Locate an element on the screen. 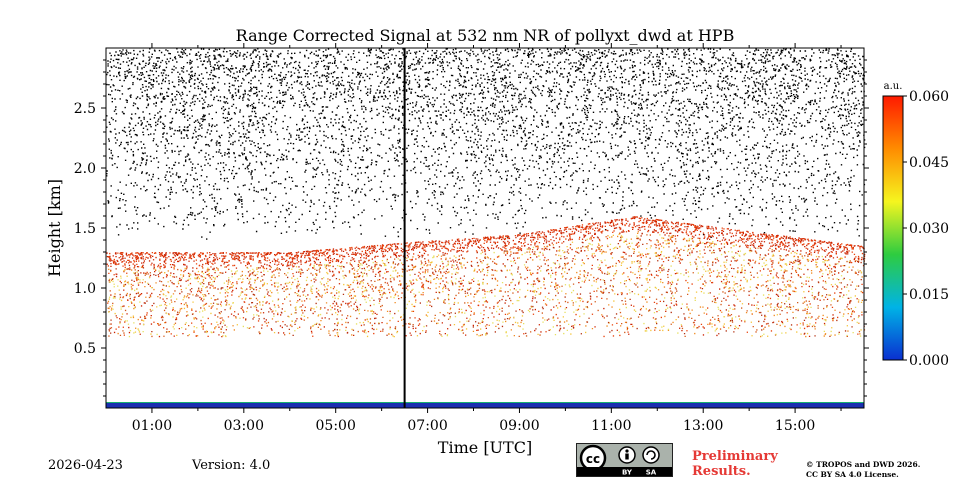 The width and height of the screenshot is (960, 480). preliminary-line-2: Results. is located at coordinates (721, 471).